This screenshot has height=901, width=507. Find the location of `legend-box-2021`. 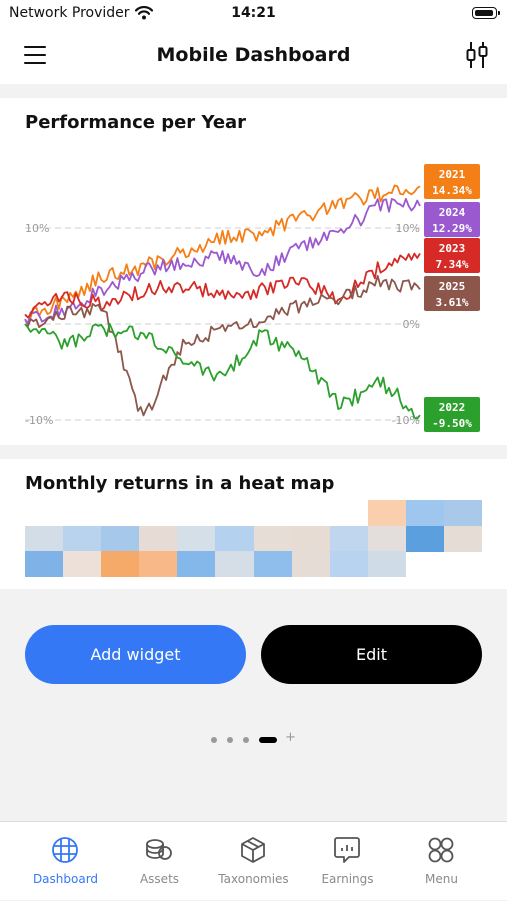

legend-box-2021 is located at coordinates (452, 181).